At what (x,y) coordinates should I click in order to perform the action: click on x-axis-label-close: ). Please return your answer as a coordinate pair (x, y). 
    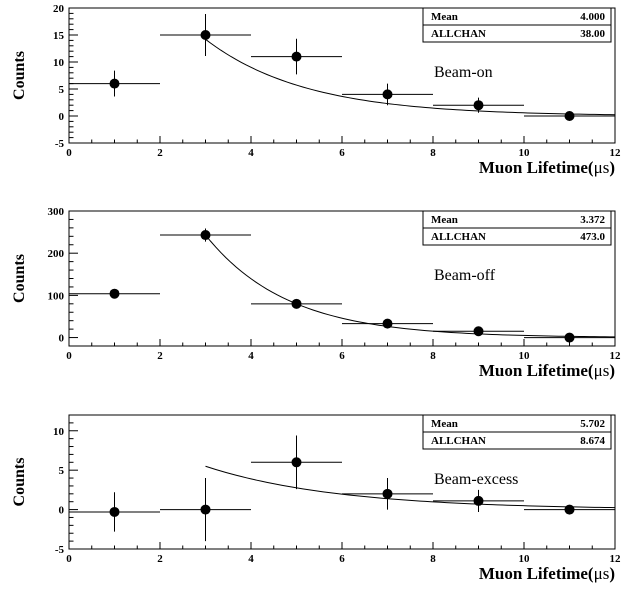
    Looking at the image, I should click on (612, 167).